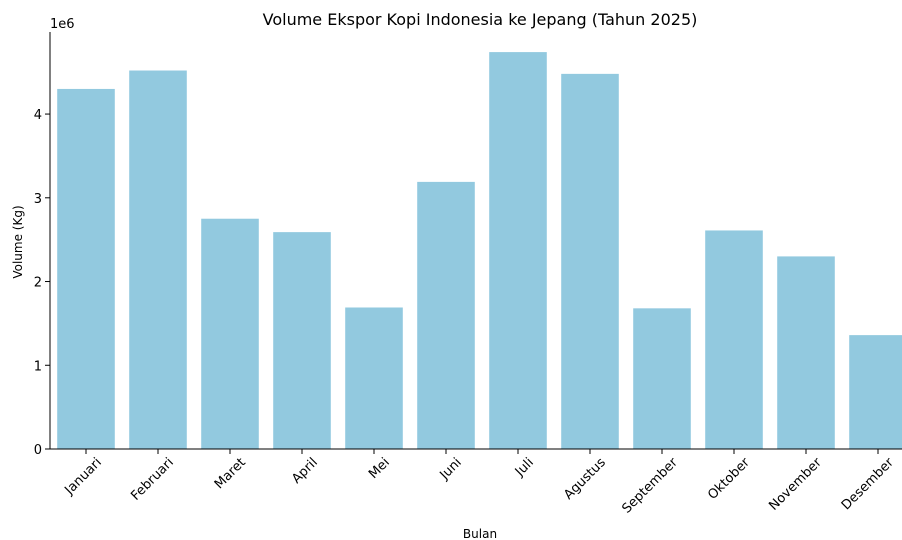  What do you see at coordinates (734, 339) in the screenshot?
I see `bar-oktober` at bounding box center [734, 339].